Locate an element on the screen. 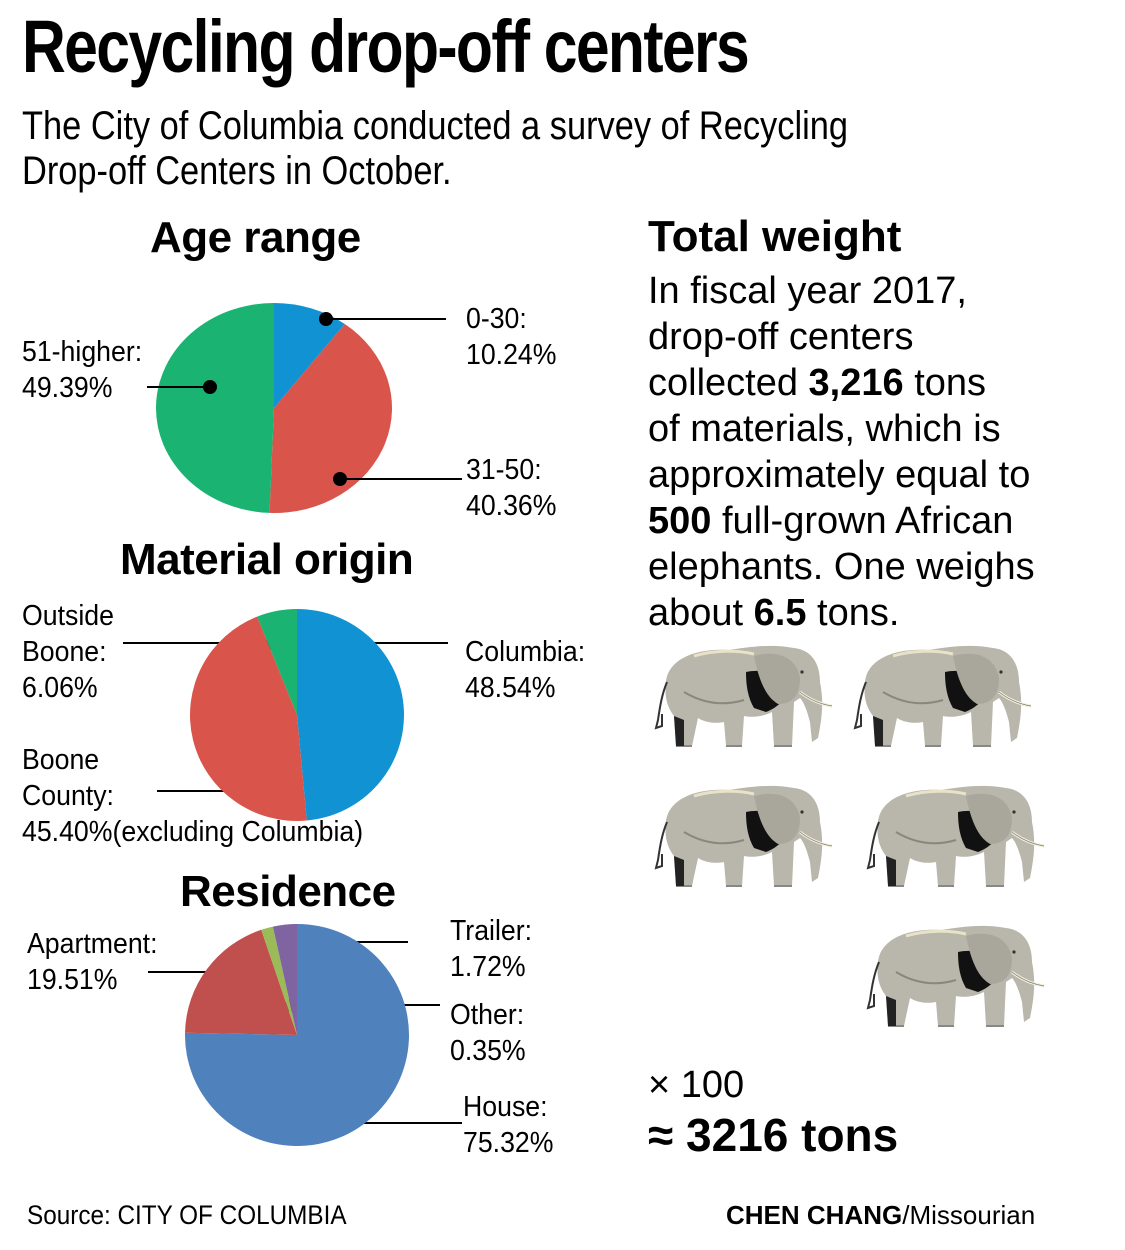 Image resolution: width=1125 pixels, height=1250 pixels. text-span: tons. is located at coordinates (853, 613).